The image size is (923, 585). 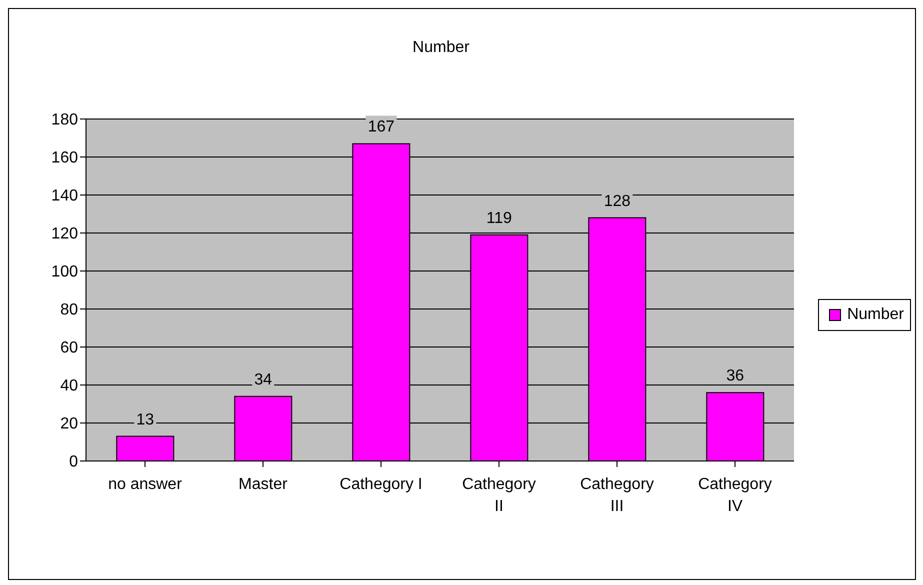 I want to click on x-tick-label: Cathegory I, so click(x=381, y=484).